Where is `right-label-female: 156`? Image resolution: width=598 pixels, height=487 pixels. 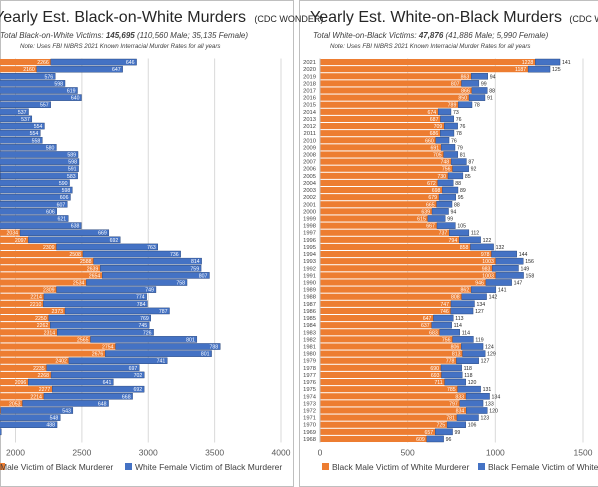 right-label-female: 156 is located at coordinates (529, 262).